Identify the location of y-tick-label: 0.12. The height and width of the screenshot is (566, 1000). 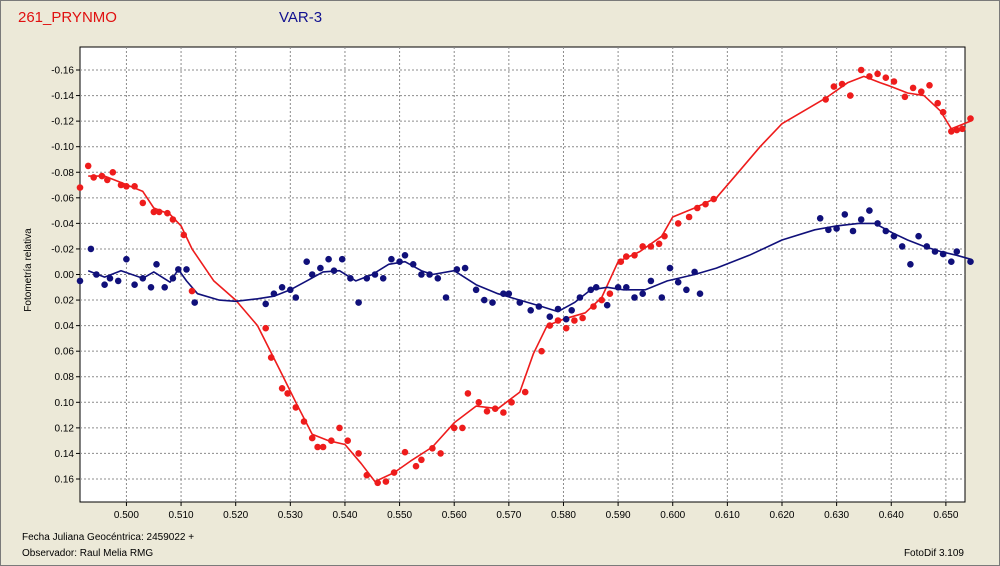
(65, 428).